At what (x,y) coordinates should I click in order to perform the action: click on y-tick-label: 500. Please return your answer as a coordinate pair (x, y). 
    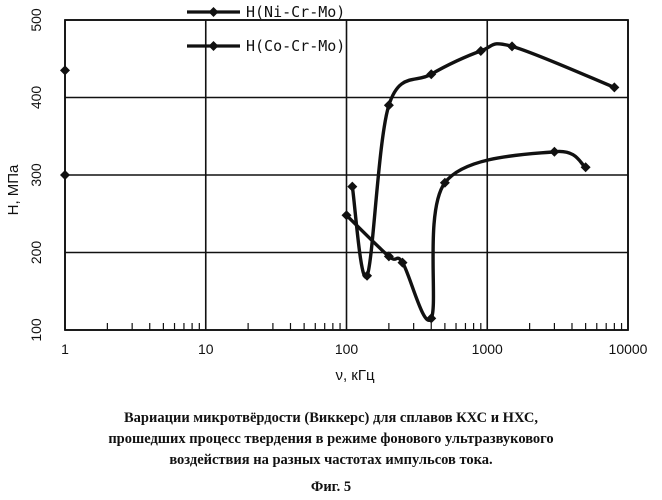
    Looking at the image, I should click on (36, 20).